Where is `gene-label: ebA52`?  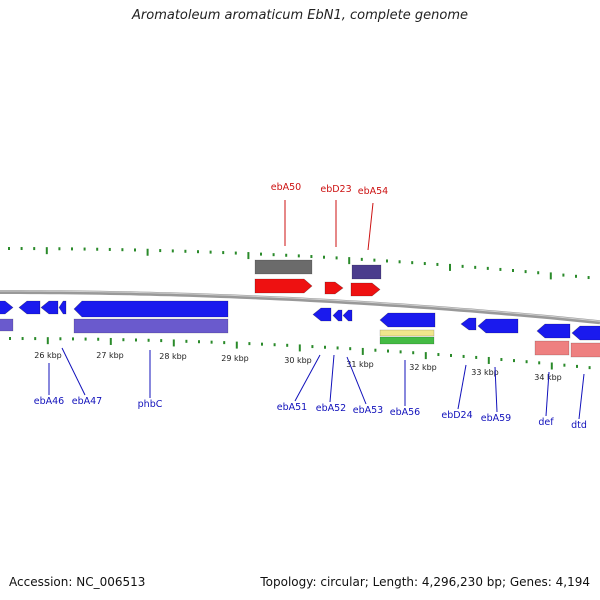 gene-label: ebA52 is located at coordinates (331, 408).